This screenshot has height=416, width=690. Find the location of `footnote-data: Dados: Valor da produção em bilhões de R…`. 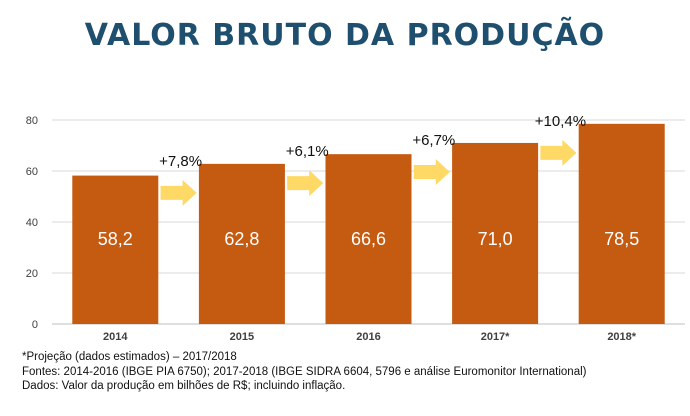

footnote-data: Dados: Valor da produção em bilhões de R… is located at coordinates (184, 386).